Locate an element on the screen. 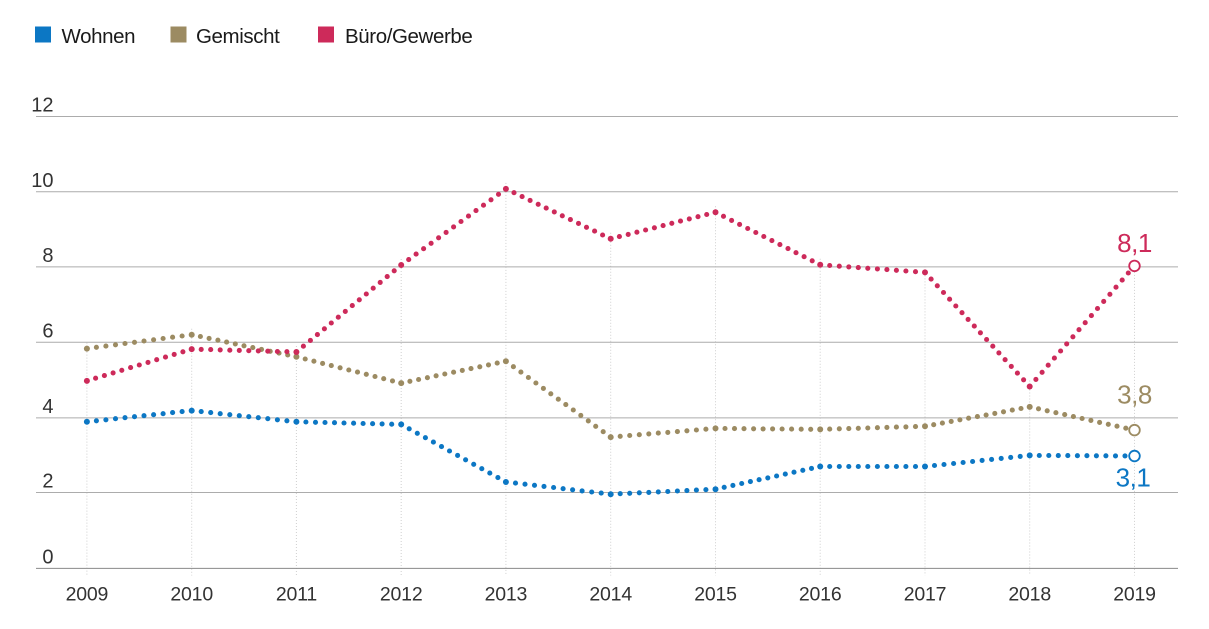 This screenshot has height=629, width=1209. svg-text: 2018 is located at coordinates (1029, 595).